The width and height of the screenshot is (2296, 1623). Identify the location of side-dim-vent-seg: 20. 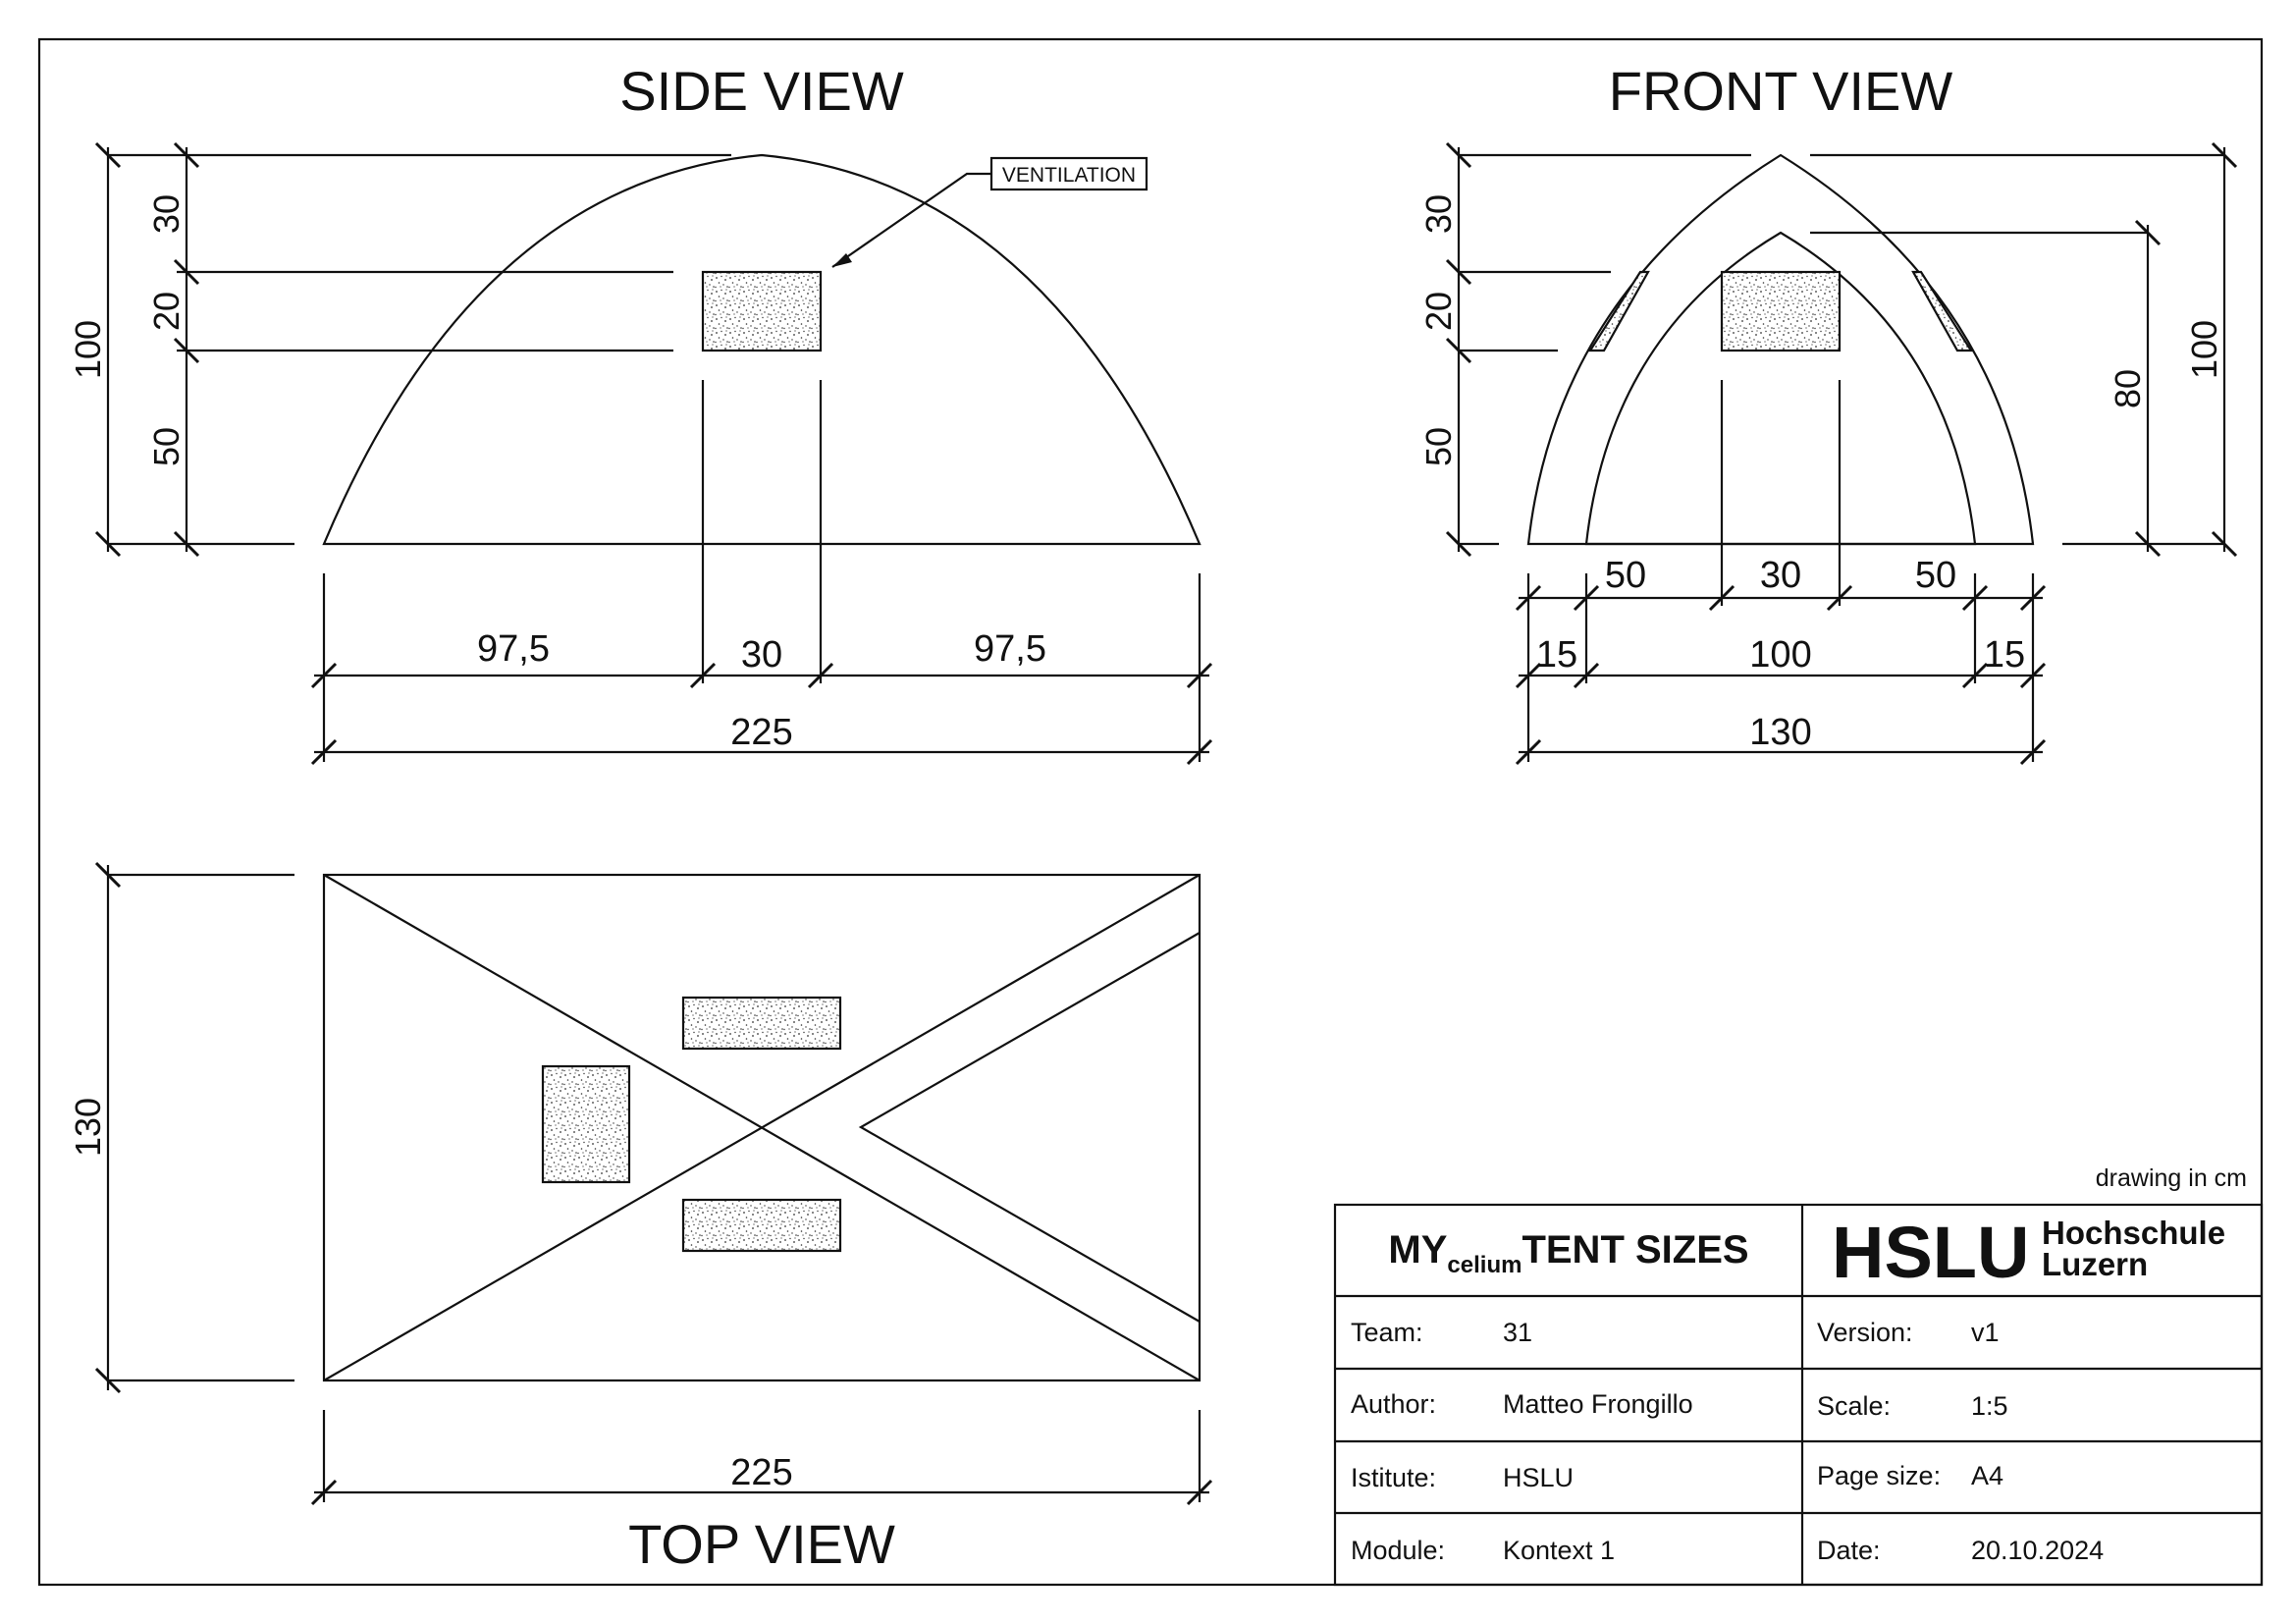
(166, 311).